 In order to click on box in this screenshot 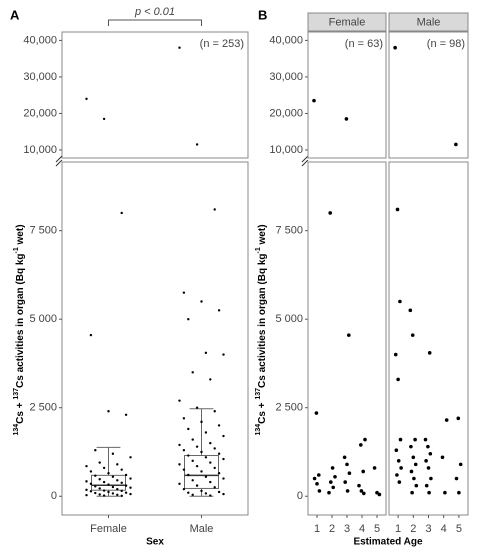, I will do `click(108, 482)`.